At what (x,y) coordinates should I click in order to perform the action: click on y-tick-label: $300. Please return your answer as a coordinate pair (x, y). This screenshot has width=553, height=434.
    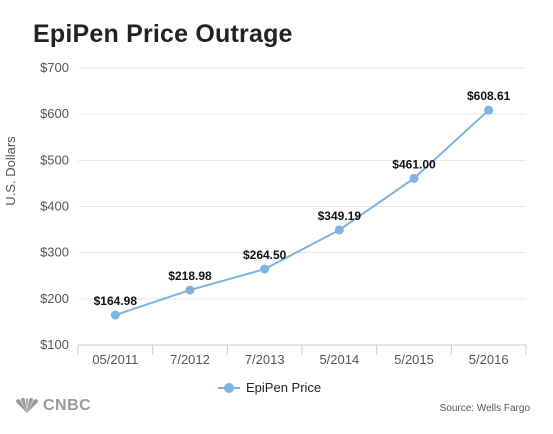
    Looking at the image, I should click on (54, 252).